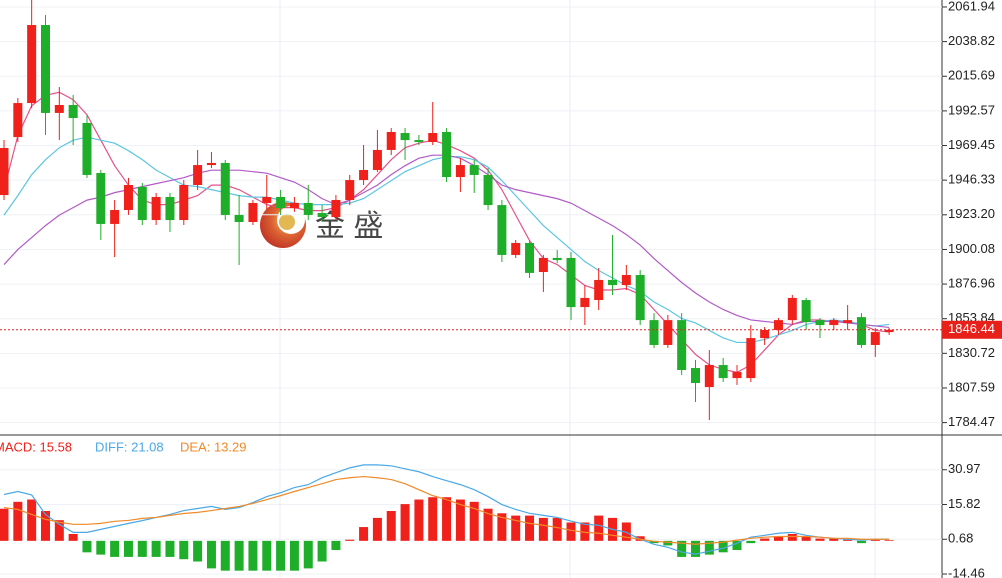 The image size is (1002, 578). I want to click on legend-label: DIFF: 21.08, so click(129, 446).